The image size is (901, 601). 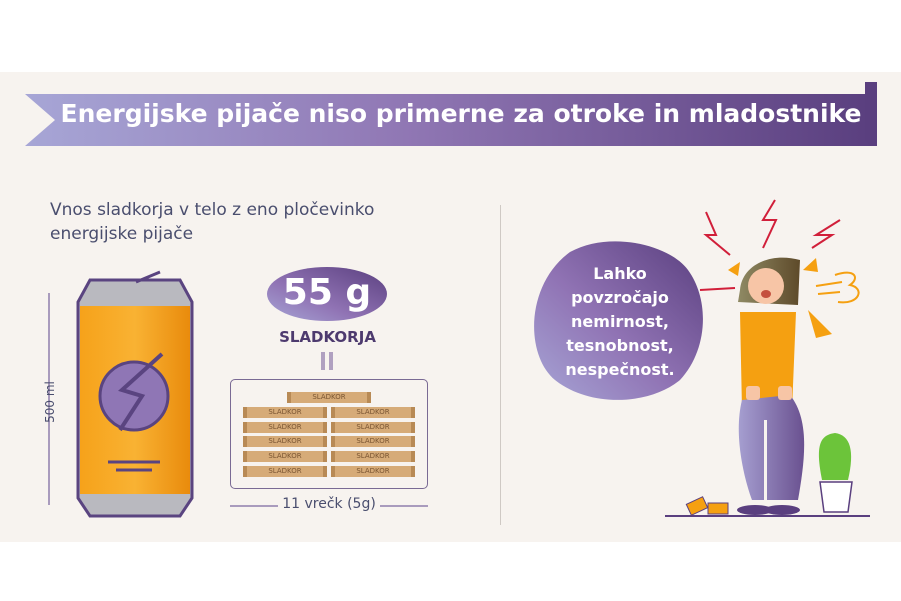 What do you see at coordinates (770, 245) in the screenshot?
I see `stress-lines` at bounding box center [770, 245].